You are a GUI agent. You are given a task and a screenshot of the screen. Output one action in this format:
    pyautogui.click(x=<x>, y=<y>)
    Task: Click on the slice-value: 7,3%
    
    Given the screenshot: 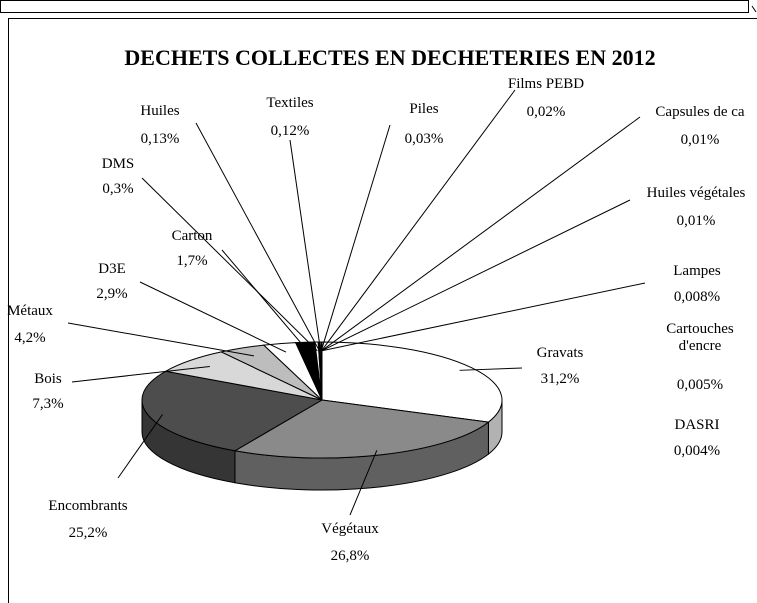 What is the action you would take?
    pyautogui.click(x=48, y=404)
    